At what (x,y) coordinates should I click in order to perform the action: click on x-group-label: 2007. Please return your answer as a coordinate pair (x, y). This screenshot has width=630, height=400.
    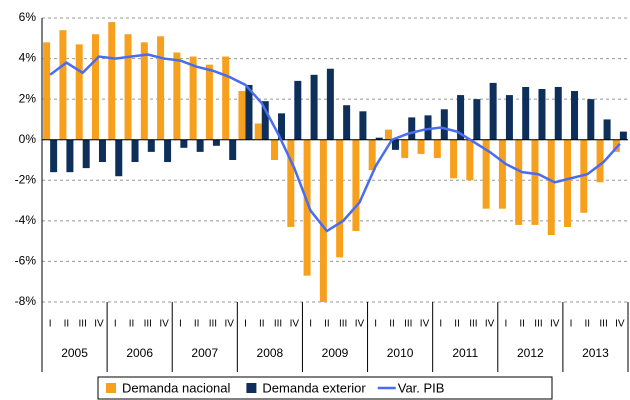
    Looking at the image, I should click on (204, 353).